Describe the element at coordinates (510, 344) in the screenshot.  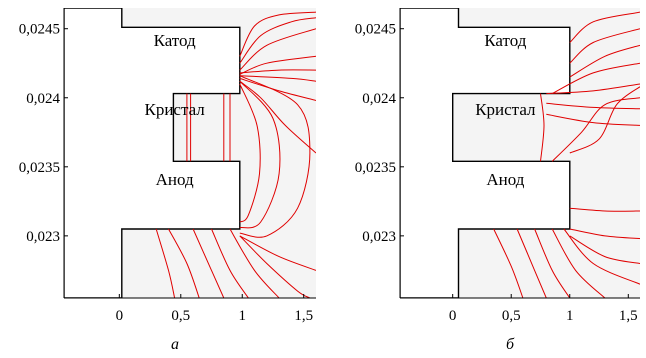
I see `panel-caption: б` at that location.